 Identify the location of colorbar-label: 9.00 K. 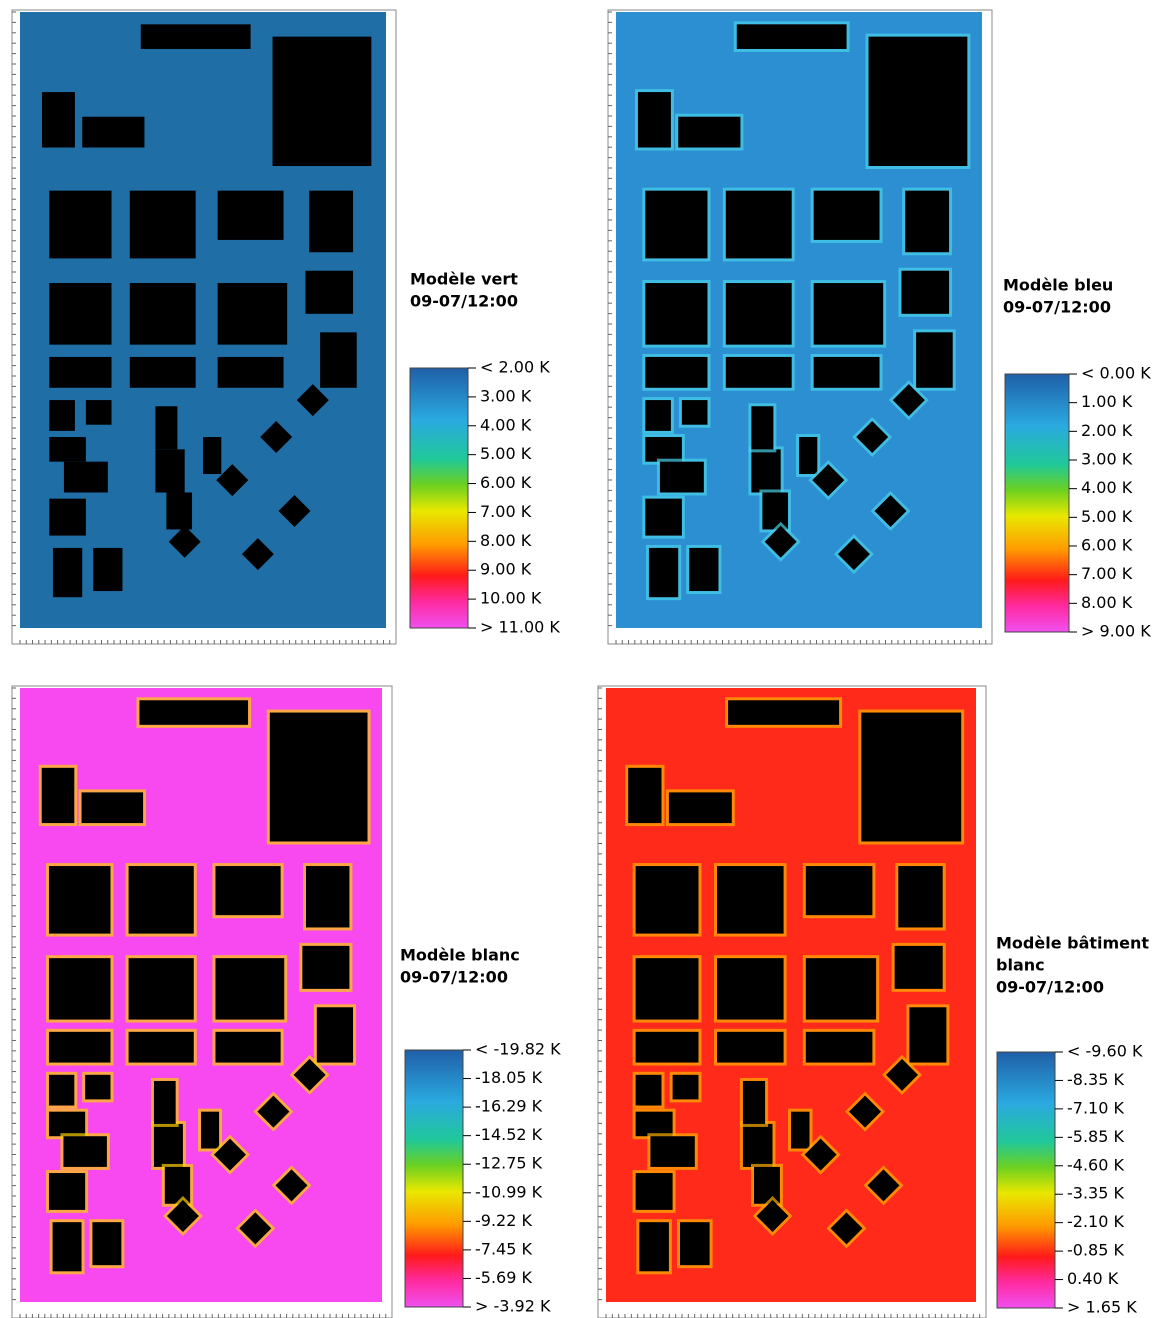
(506, 569).